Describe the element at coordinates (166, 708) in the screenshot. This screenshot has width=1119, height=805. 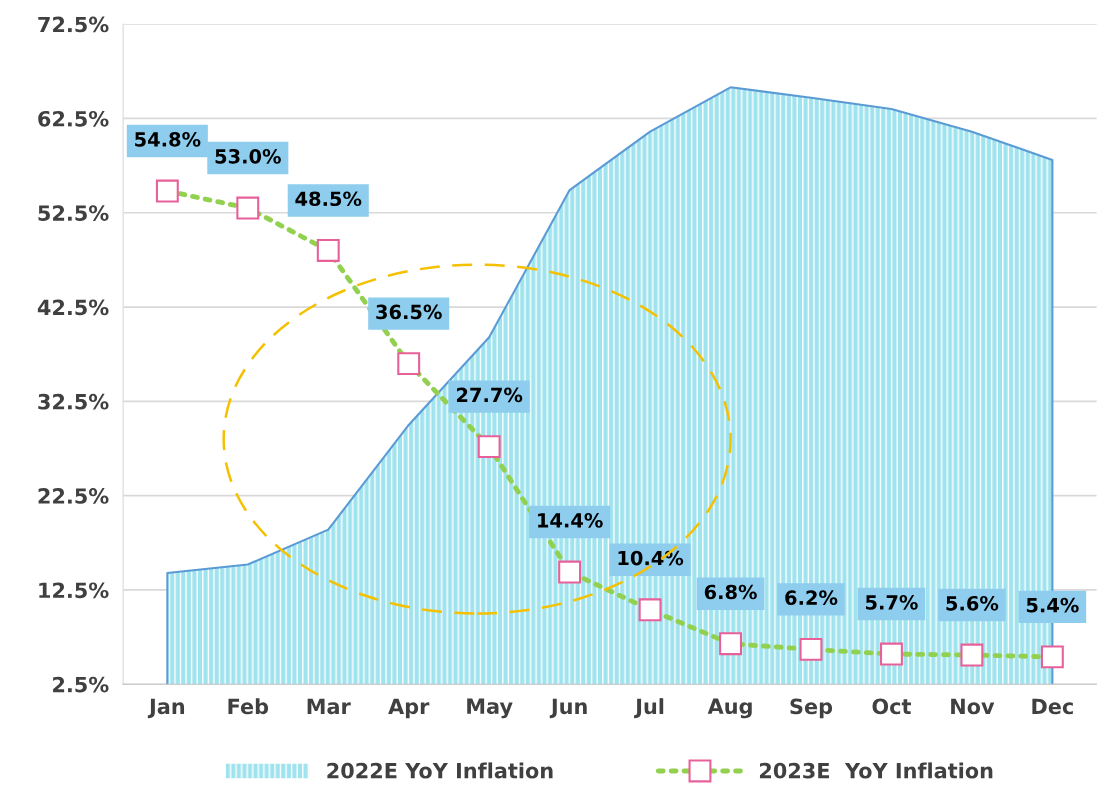
I see `x-tick-label: Jan` at that location.